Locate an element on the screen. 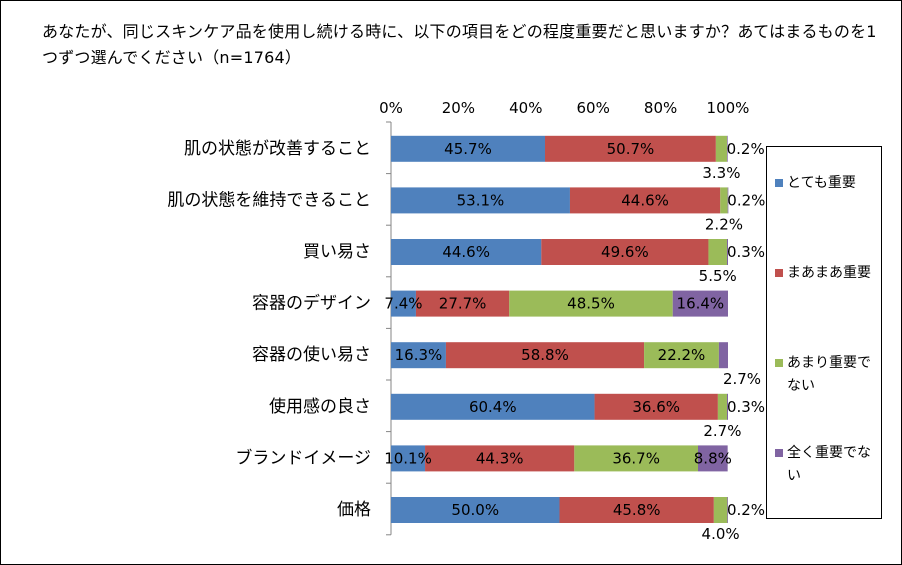 The image size is (902, 565). data-label: 50.7% is located at coordinates (631, 149).